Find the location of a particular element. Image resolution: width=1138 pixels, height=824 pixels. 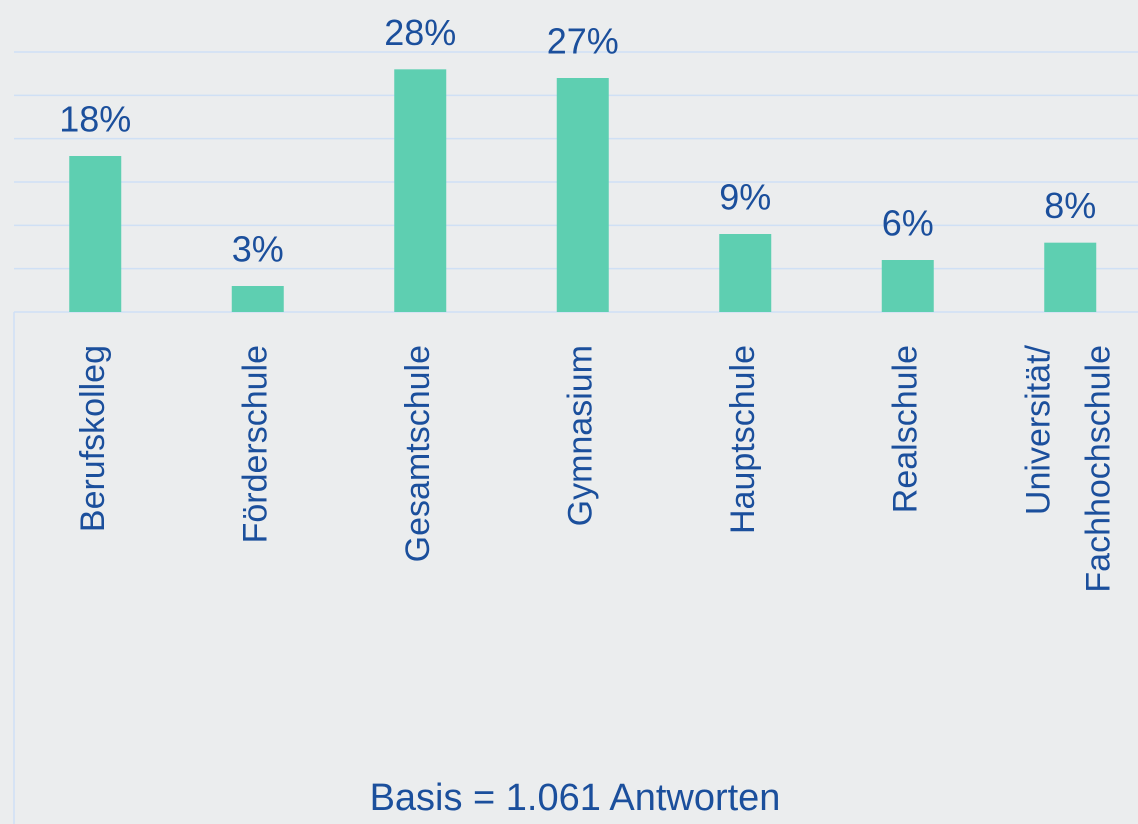

data-label: 18% is located at coordinates (95, 119).